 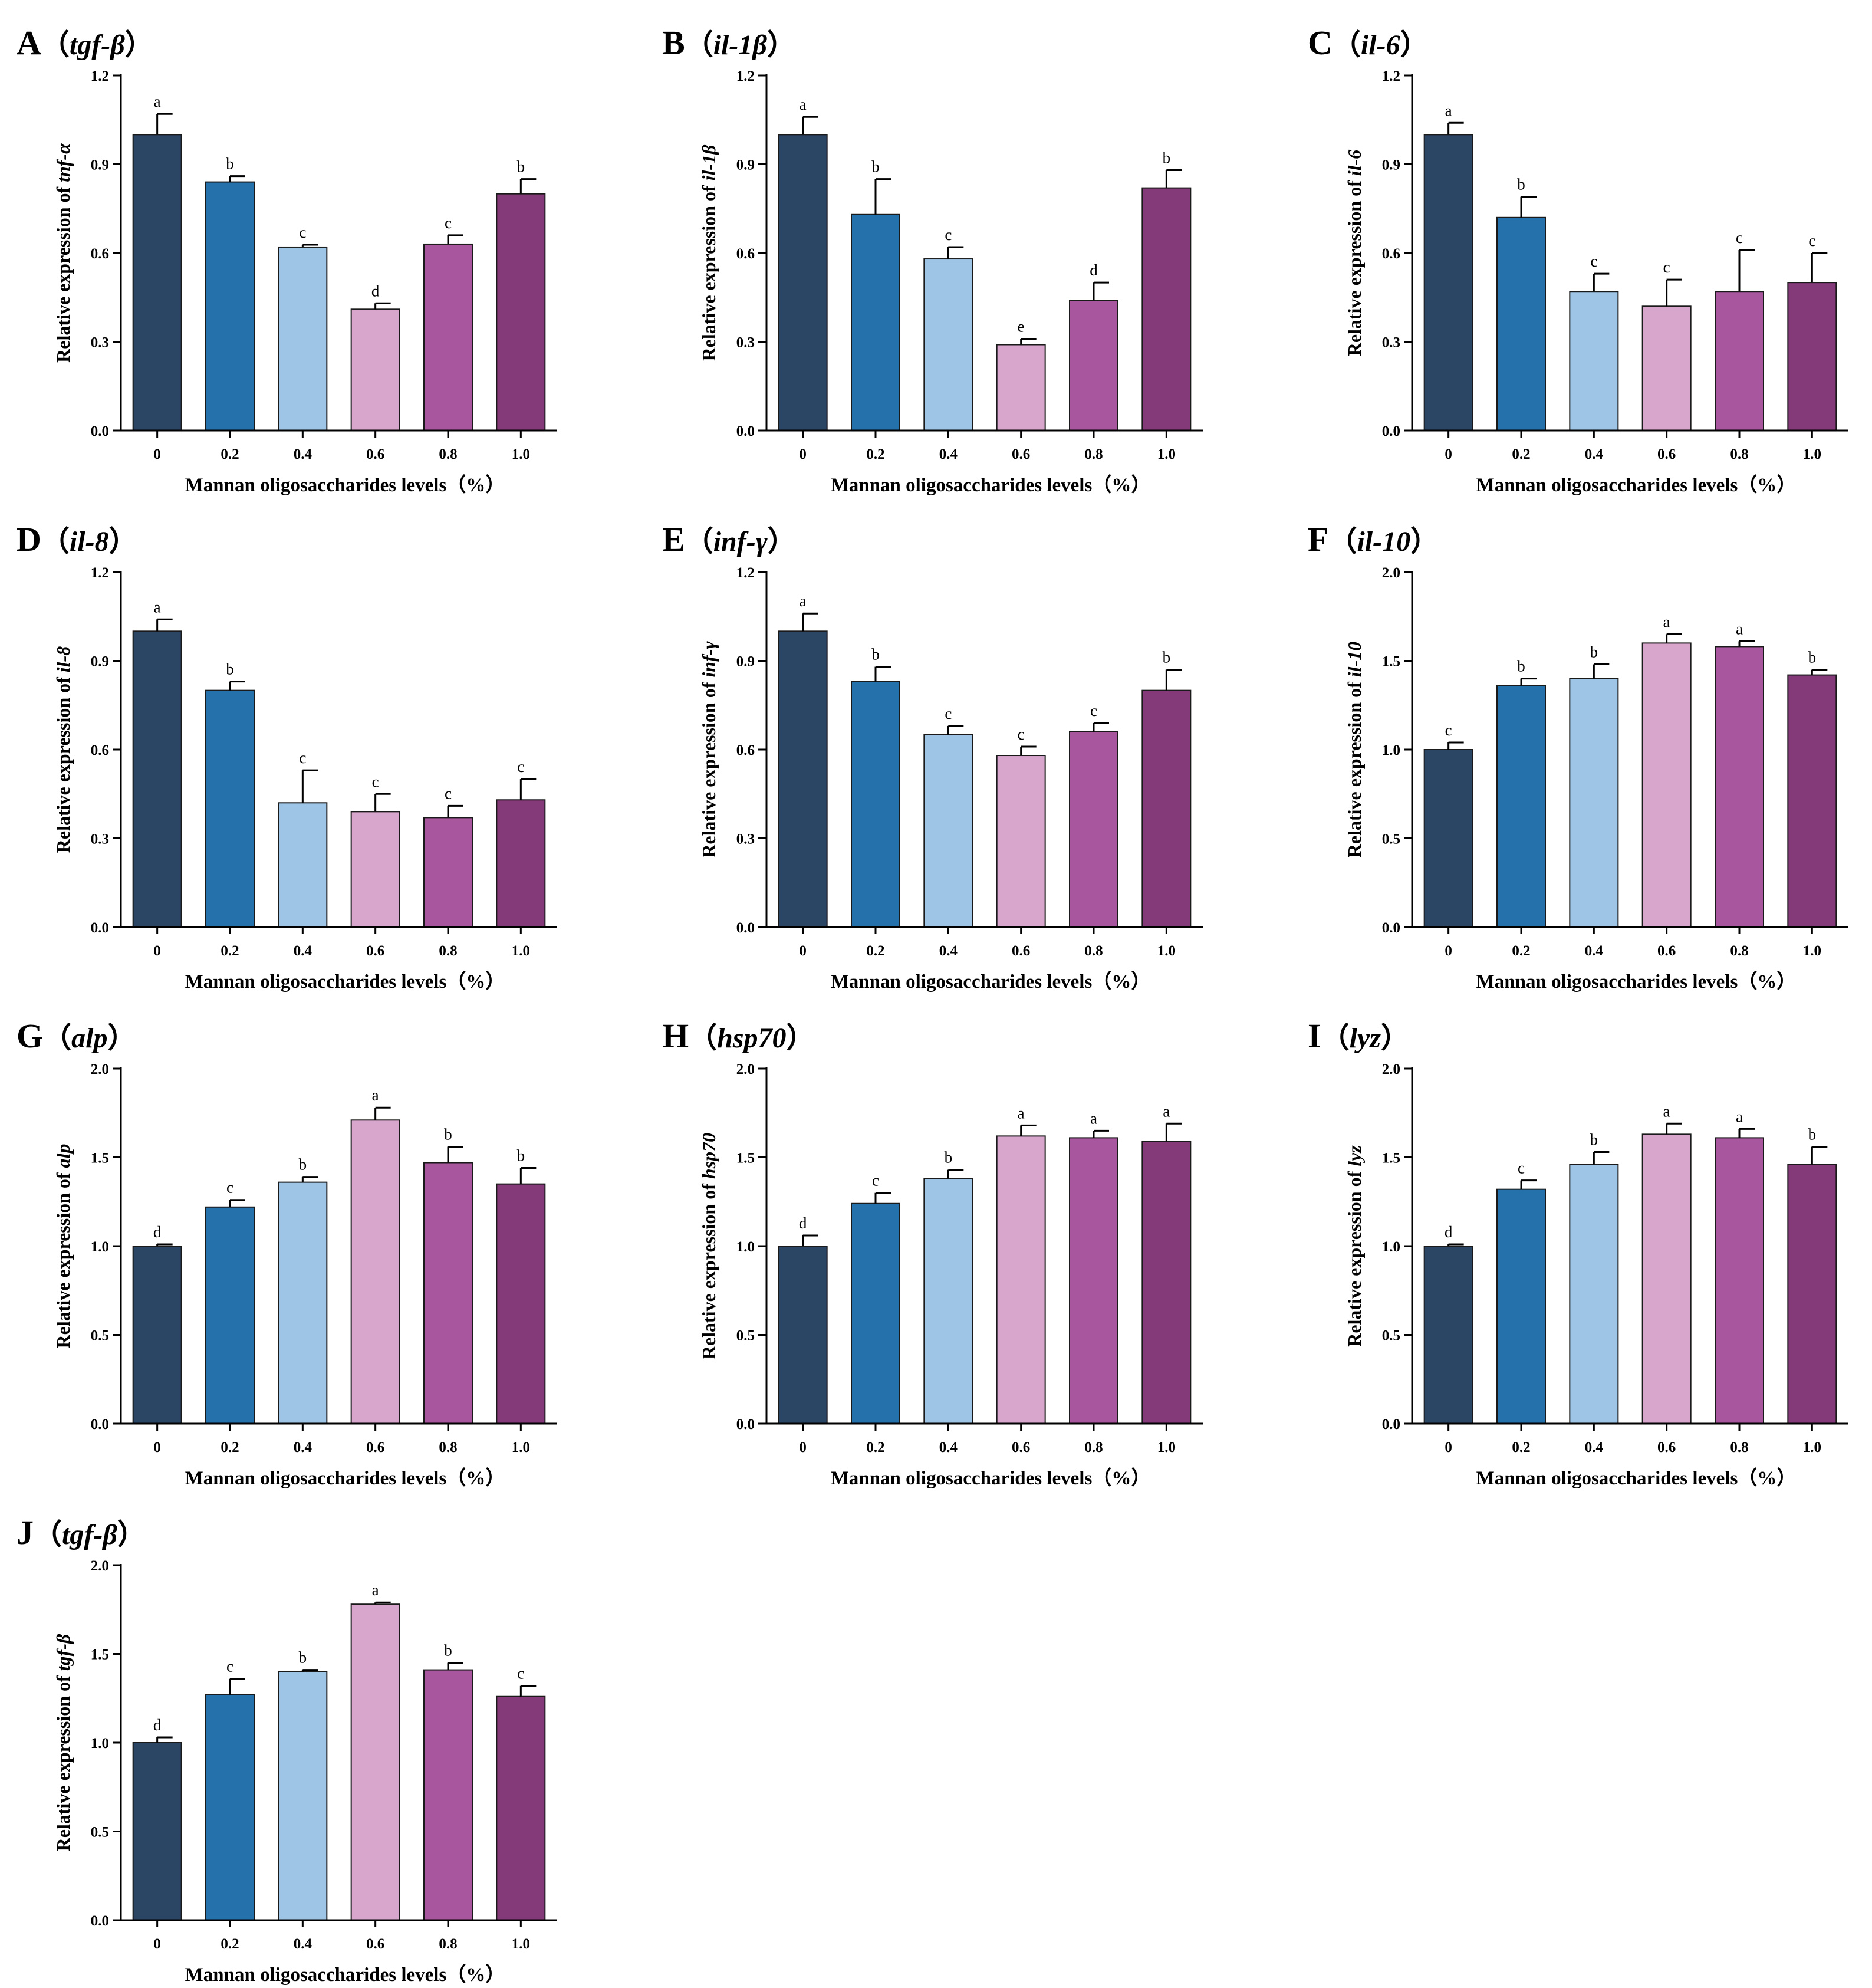 What do you see at coordinates (30, 1036) in the screenshot?
I see `panel-letter: G` at bounding box center [30, 1036].